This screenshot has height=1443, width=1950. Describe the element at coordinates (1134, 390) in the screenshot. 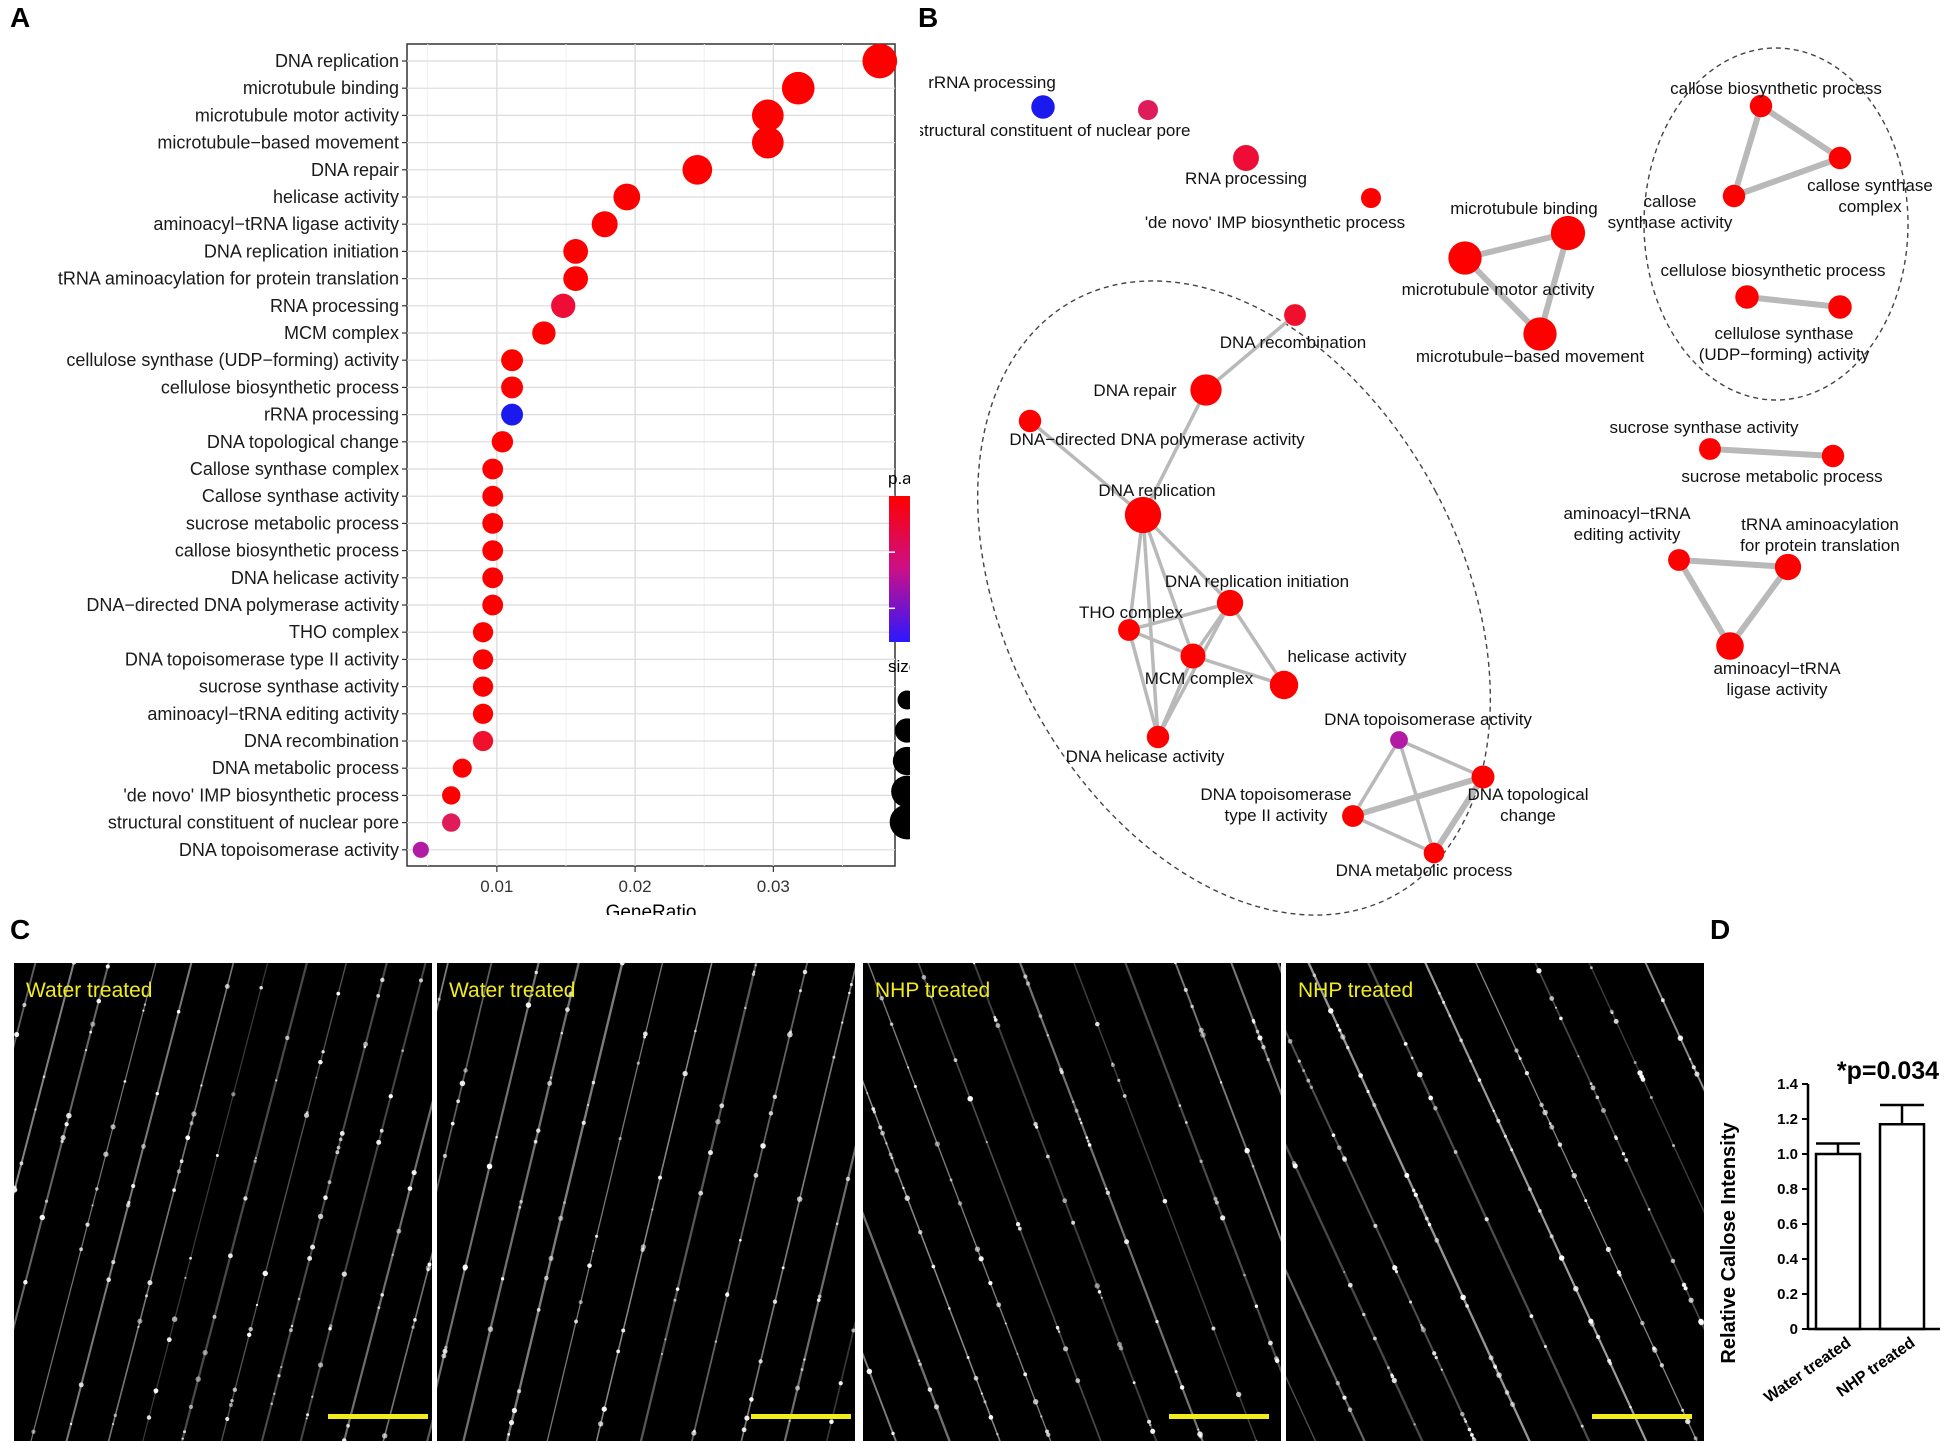

I see `network-node-label: DNA repair` at that location.